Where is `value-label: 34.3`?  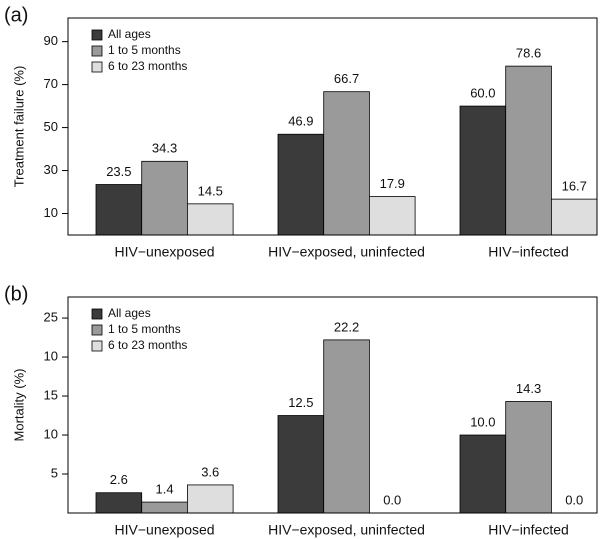 value-label: 34.3 is located at coordinates (164, 148).